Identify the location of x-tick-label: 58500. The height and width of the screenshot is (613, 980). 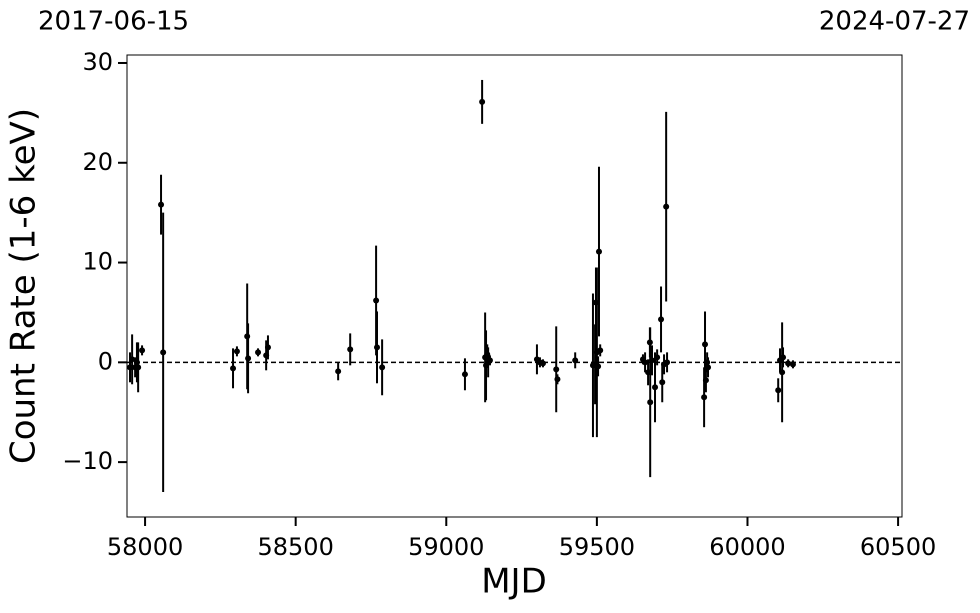
(295, 547).